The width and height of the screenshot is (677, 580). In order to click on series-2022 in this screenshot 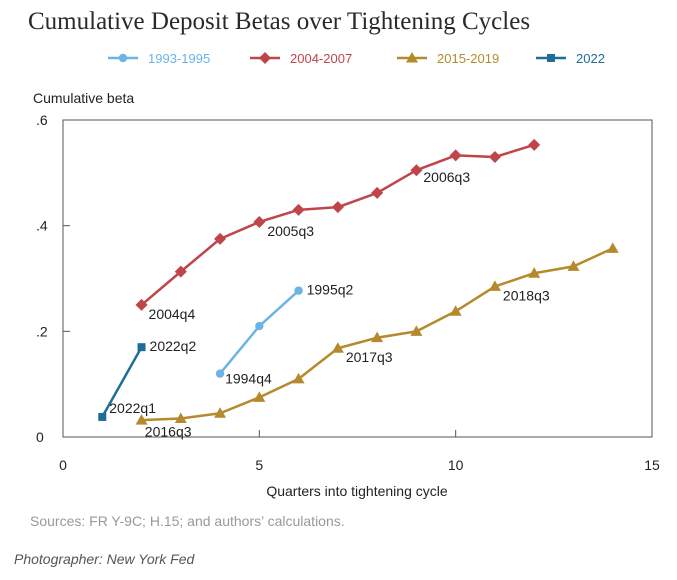, I will do `click(122, 382)`.